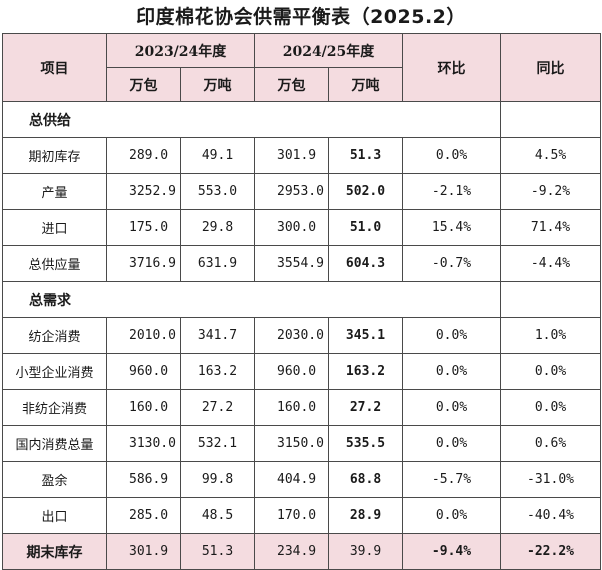 Image resolution: width=602 pixels, height=570 pixels. I want to click on cell-y2-ton: 502.0, so click(365, 191).